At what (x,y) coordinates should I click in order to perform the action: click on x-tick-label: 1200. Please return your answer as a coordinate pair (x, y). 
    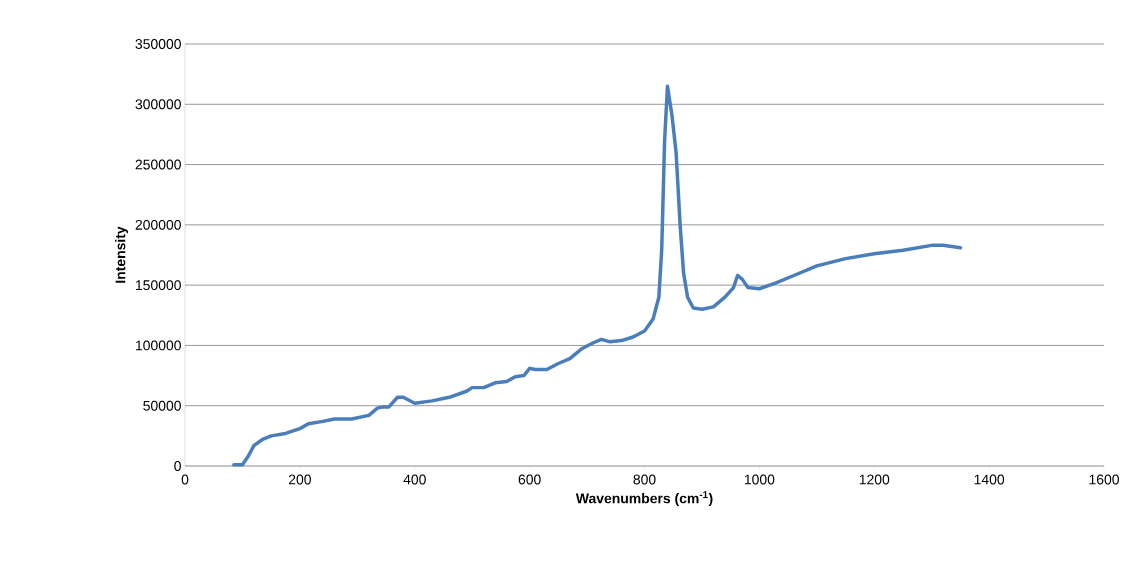
    Looking at the image, I should click on (874, 479).